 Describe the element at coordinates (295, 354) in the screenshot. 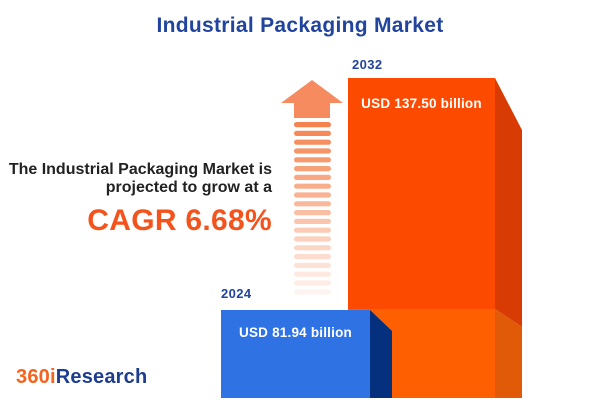

I see `bar-2024-face` at that location.